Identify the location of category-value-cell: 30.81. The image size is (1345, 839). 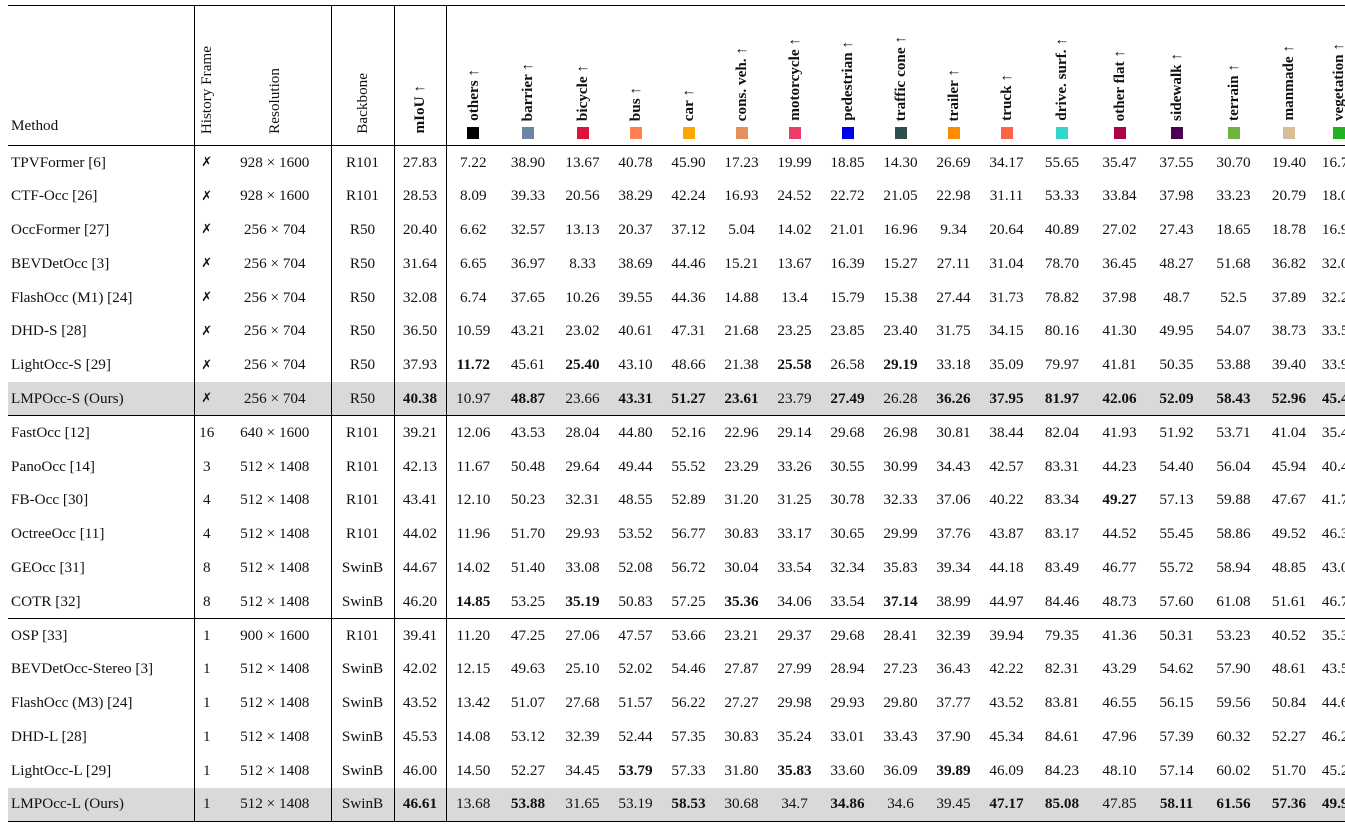
(953, 432).